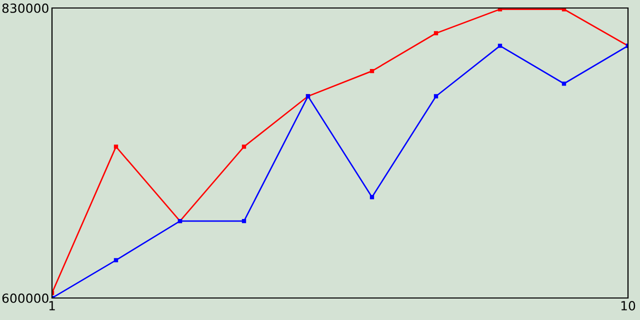  What do you see at coordinates (628, 305) in the screenshot?
I see `x-tick-label: 10` at bounding box center [628, 305].